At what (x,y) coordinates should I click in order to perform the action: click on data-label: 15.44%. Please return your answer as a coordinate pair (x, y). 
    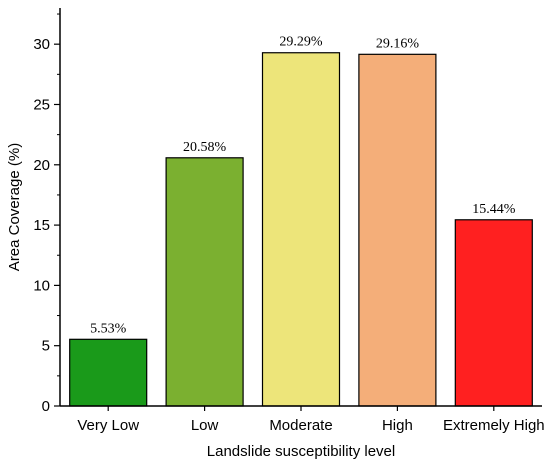
    Looking at the image, I should click on (494, 209).